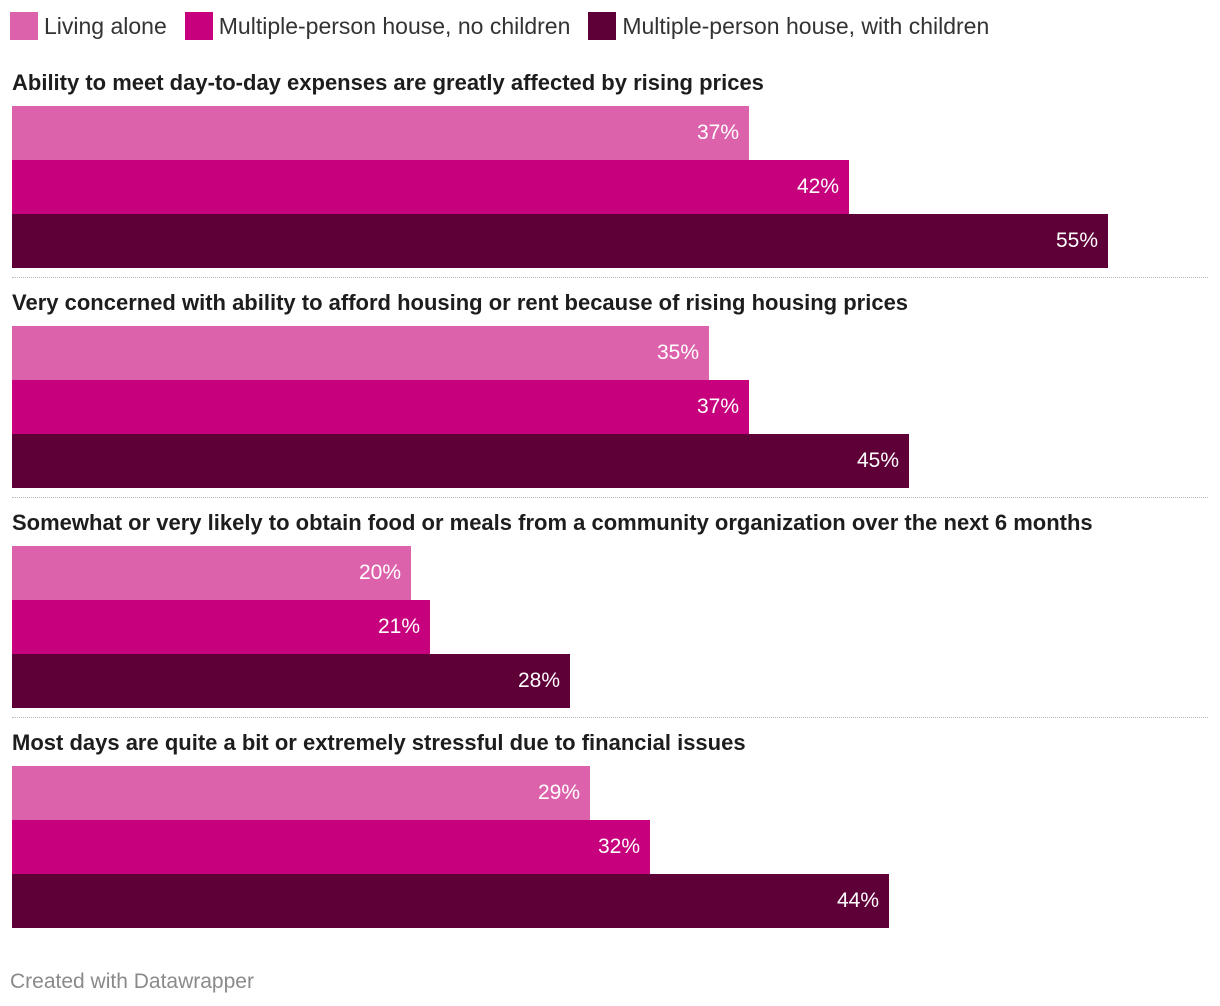 Image resolution: width=1220 pixels, height=1006 pixels. What do you see at coordinates (618, 846) in the screenshot?
I see `bar-value-label: 32%` at bounding box center [618, 846].